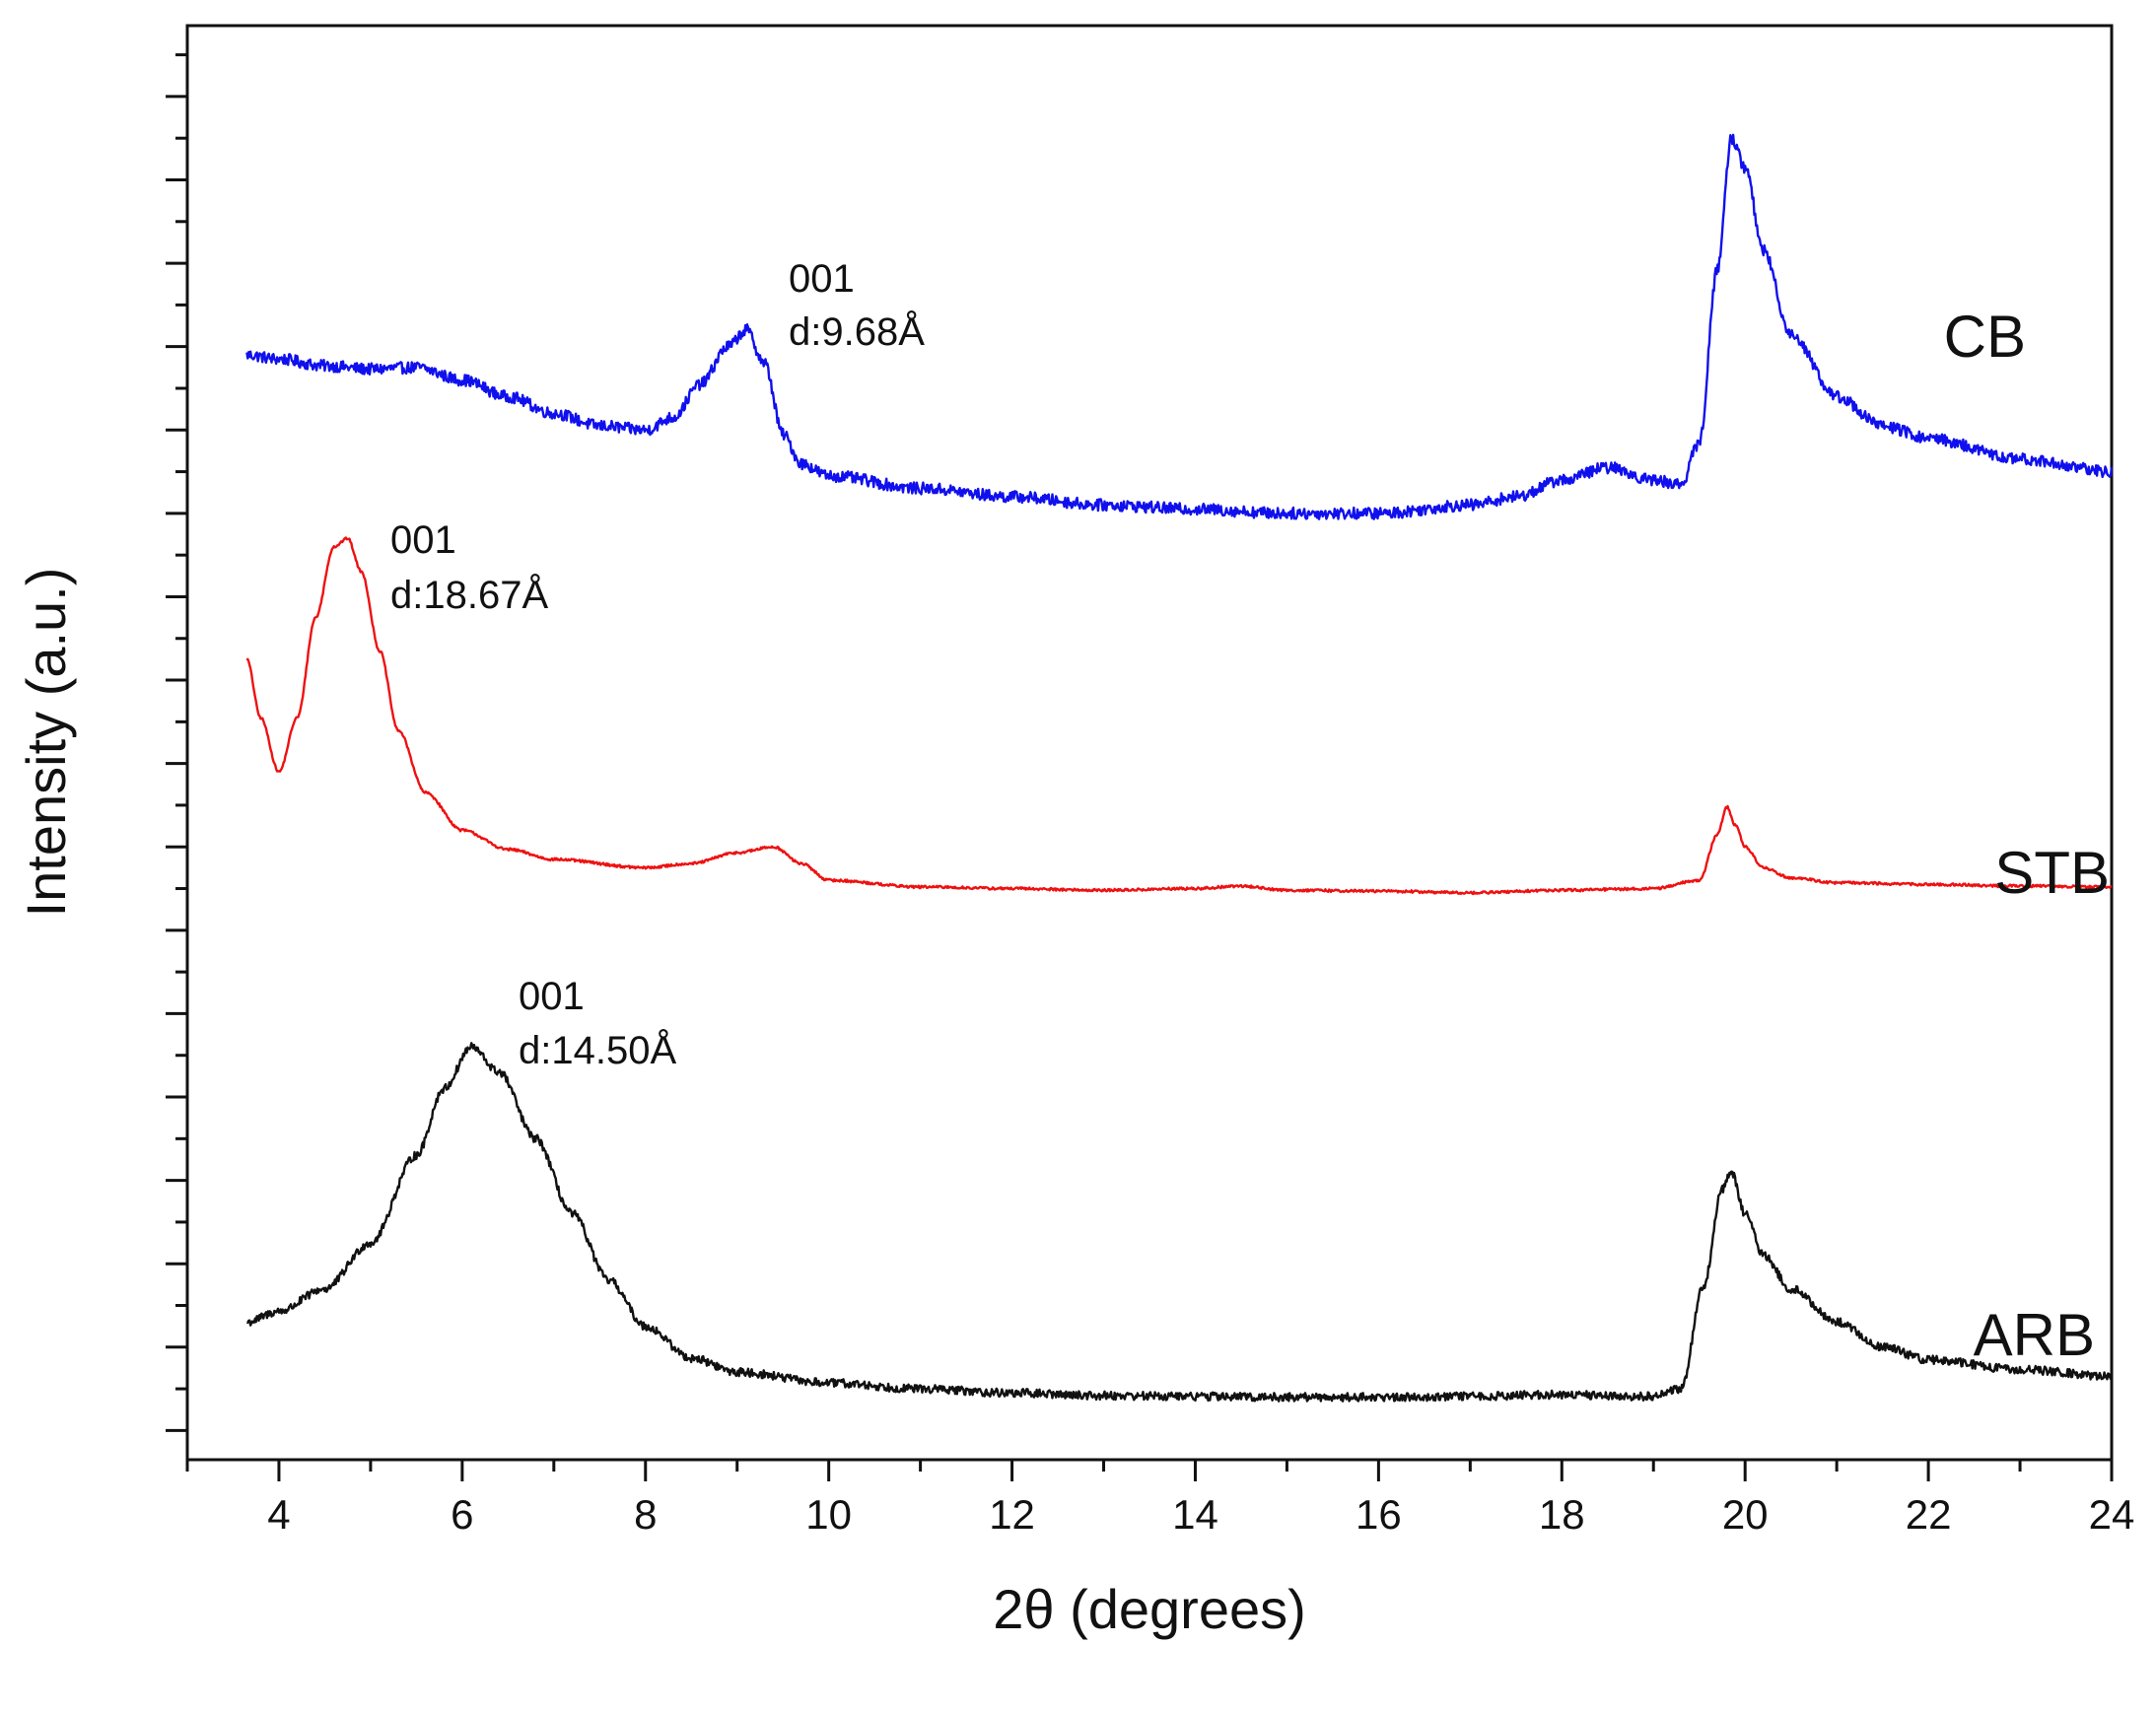  I want to click on x-tick-label: 22, so click(1929, 1514).